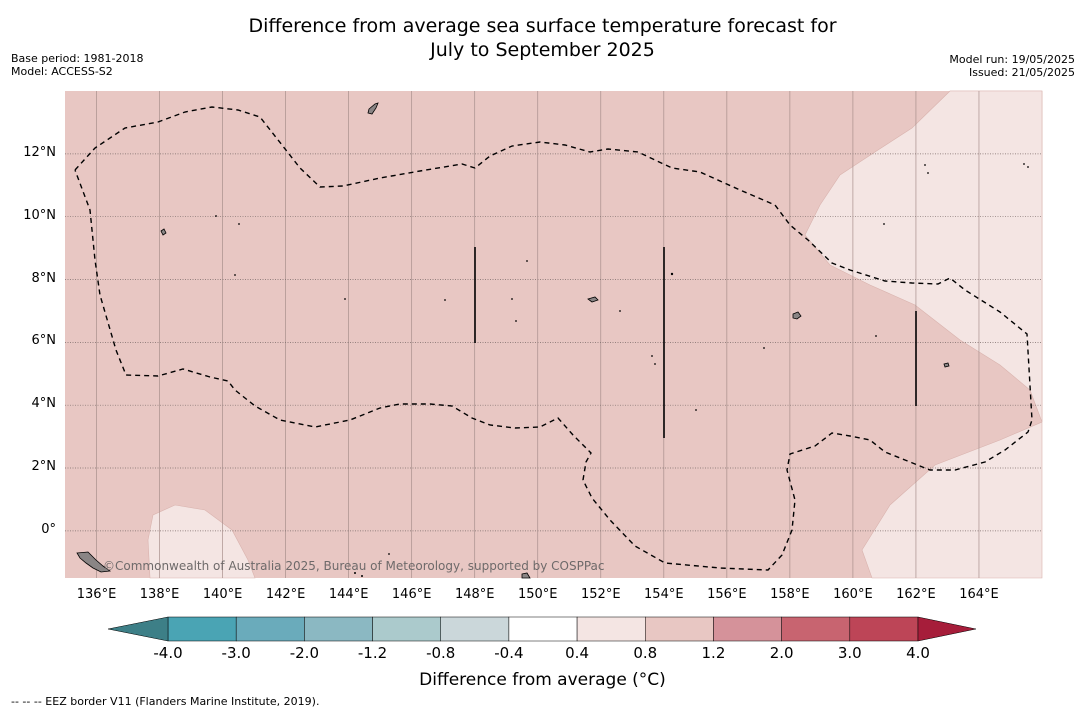 The height and width of the screenshot is (713, 1085). What do you see at coordinates (849, 653) in the screenshot?
I see `colorbar-tick-label: 3.0` at bounding box center [849, 653].